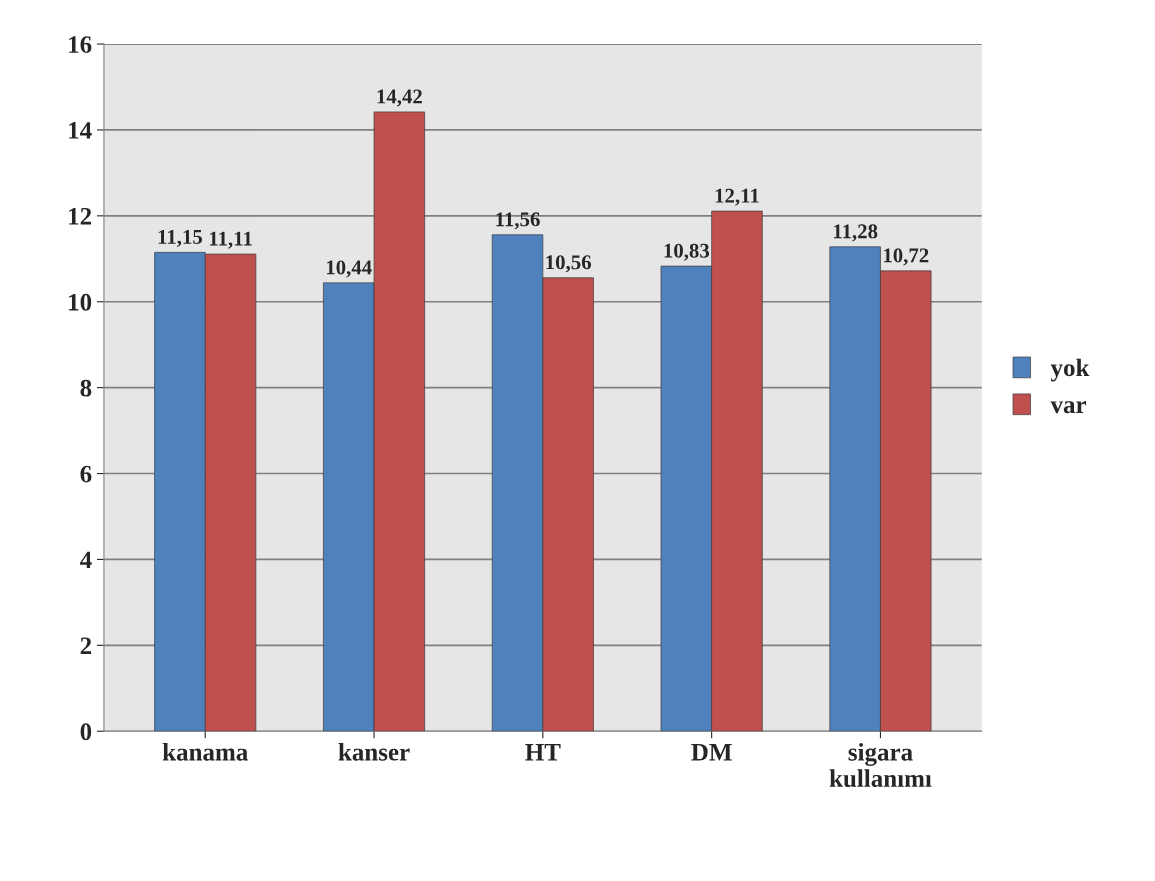 The height and width of the screenshot is (881, 1155). I want to click on data-label: 11,56, so click(518, 221).